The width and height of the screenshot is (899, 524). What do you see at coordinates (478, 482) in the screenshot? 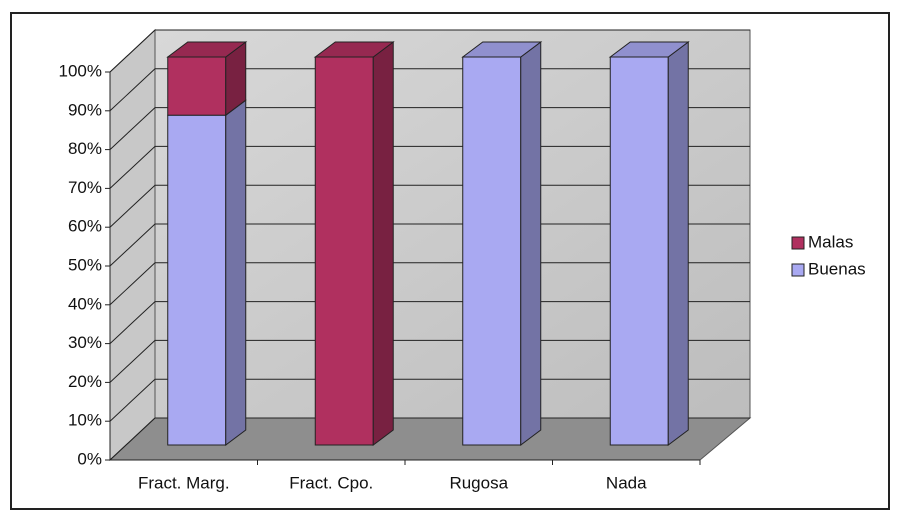
I see `x-tick-label: Rugosa` at bounding box center [478, 482].